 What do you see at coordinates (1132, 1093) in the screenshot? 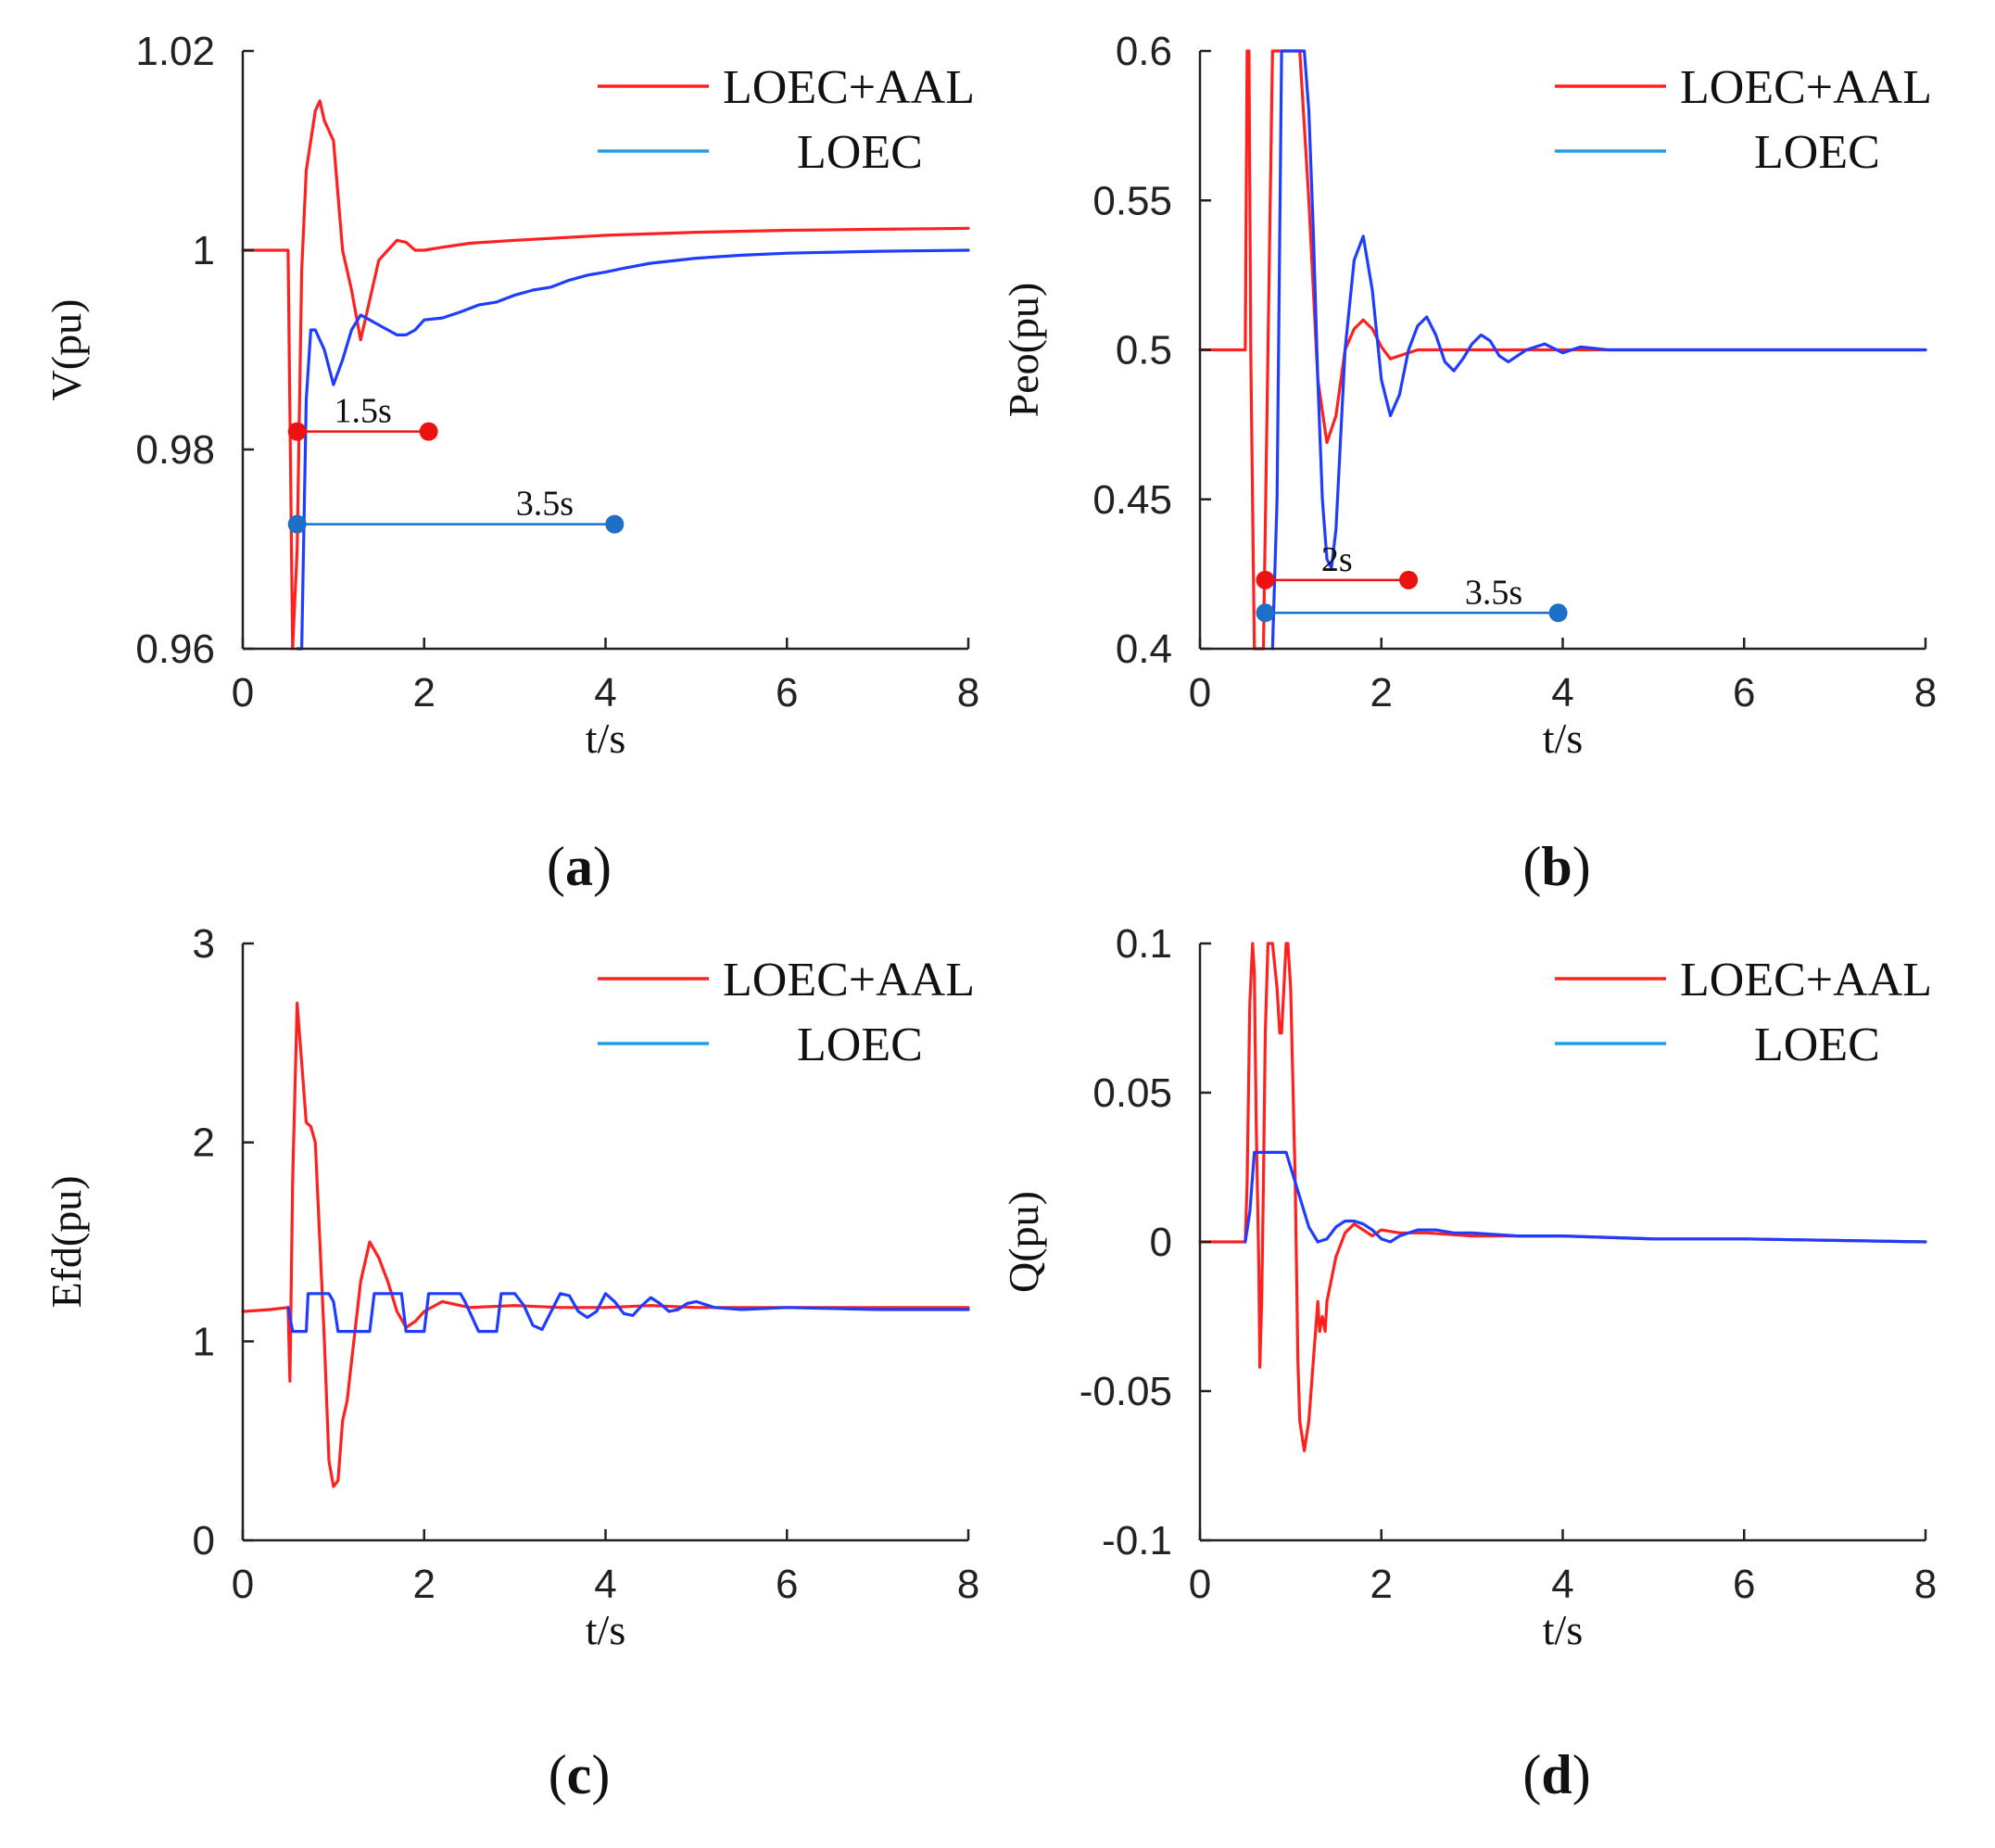
I see `y-tick-label: 0.05` at bounding box center [1132, 1093].